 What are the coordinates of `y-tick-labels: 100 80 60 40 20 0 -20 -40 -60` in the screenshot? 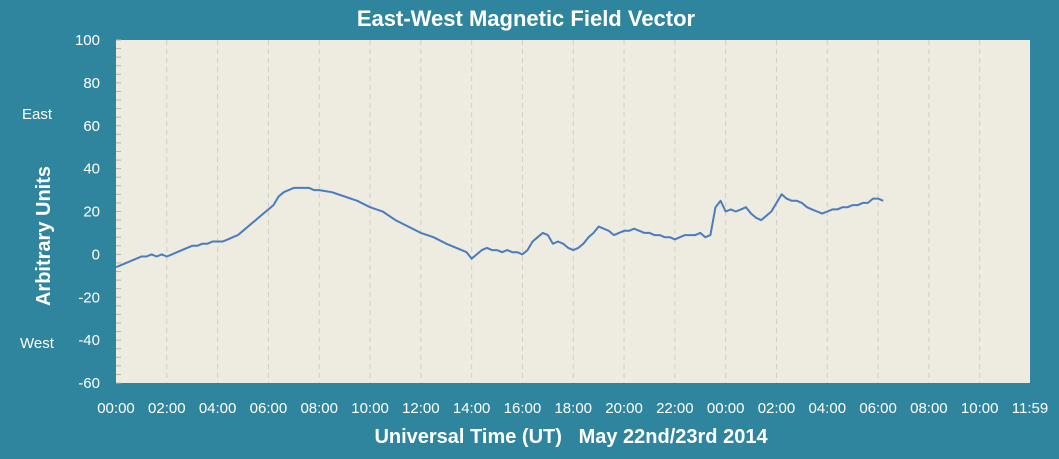 It's located at (87, 212).